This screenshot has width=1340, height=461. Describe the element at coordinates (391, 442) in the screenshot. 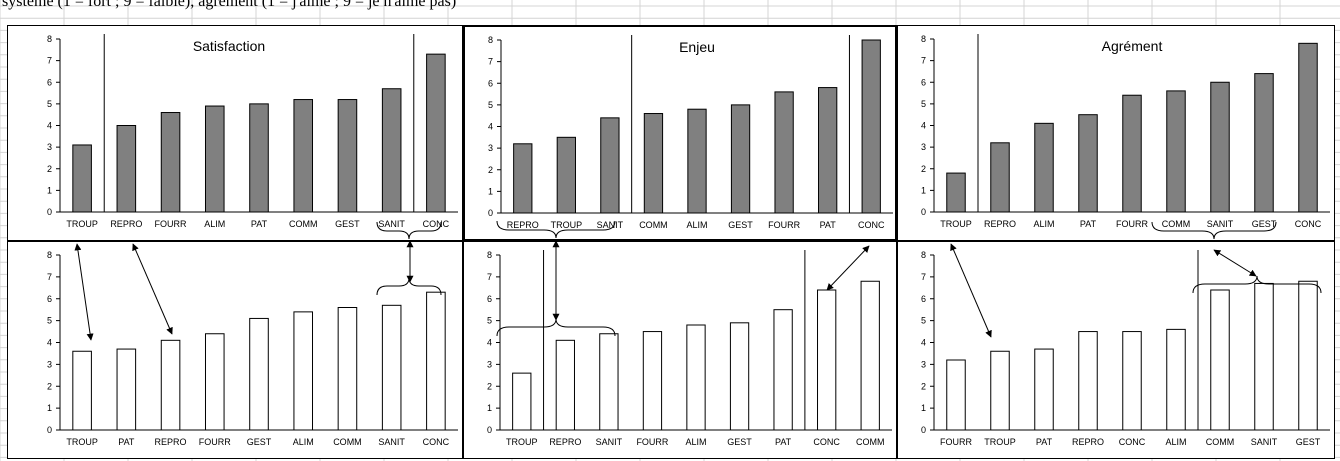

I see `x-tick-label: SANIT` at that location.